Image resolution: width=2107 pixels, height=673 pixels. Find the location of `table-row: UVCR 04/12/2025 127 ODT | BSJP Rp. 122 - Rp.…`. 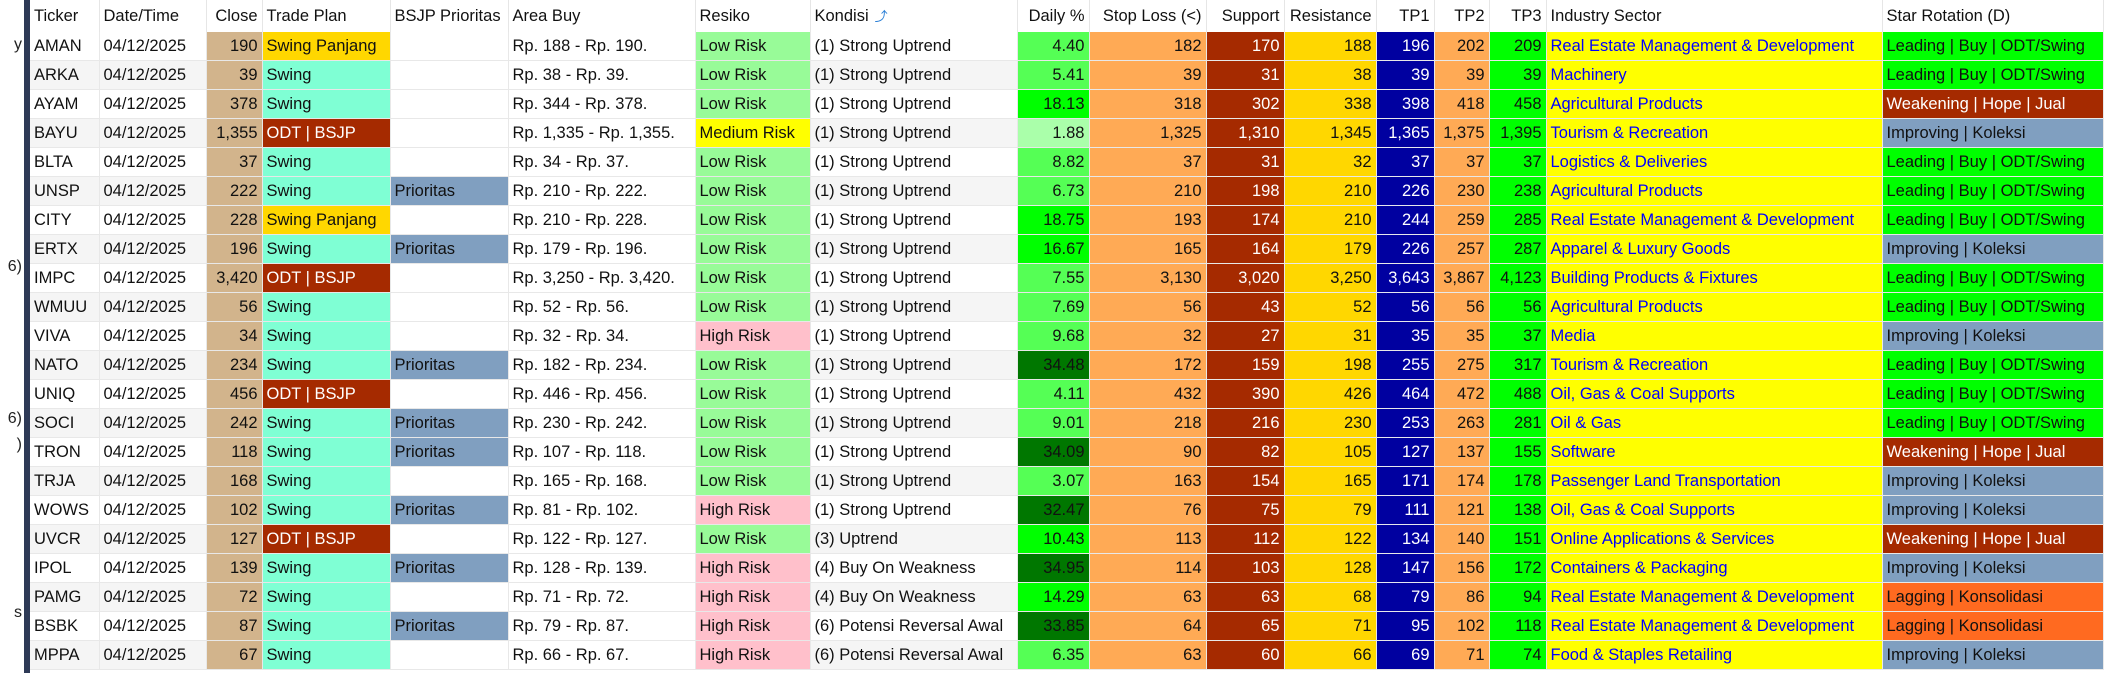

table-row: UVCR 04/12/2025 127 ODT | BSJP Rp. 122 - Rp.… is located at coordinates (1067, 539).